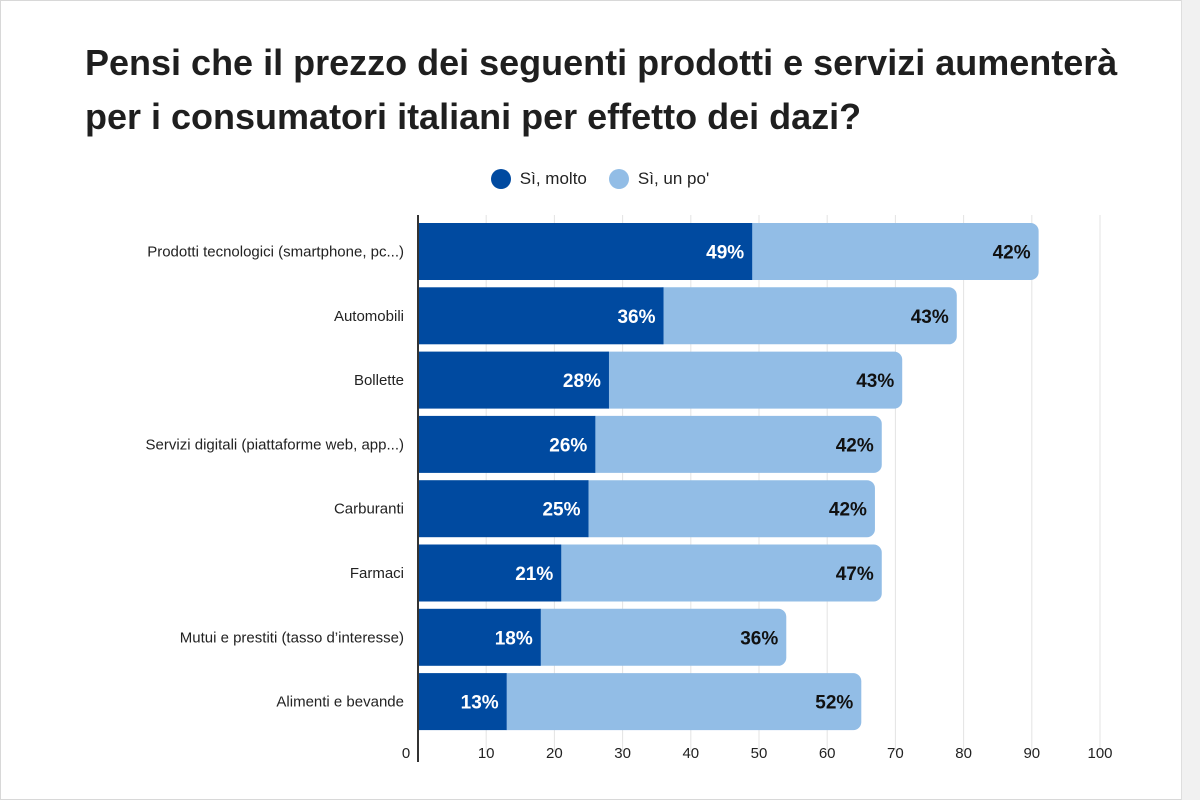 This screenshot has height=800, width=1200. Describe the element at coordinates (963, 753) in the screenshot. I see `x-tick-label: 80` at that location.